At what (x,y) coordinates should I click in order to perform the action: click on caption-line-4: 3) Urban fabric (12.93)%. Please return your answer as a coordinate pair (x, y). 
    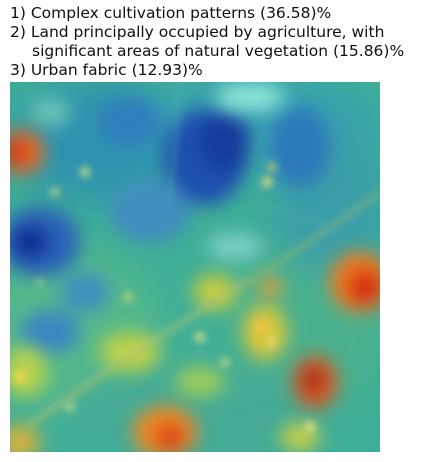
    Looking at the image, I should click on (106, 70).